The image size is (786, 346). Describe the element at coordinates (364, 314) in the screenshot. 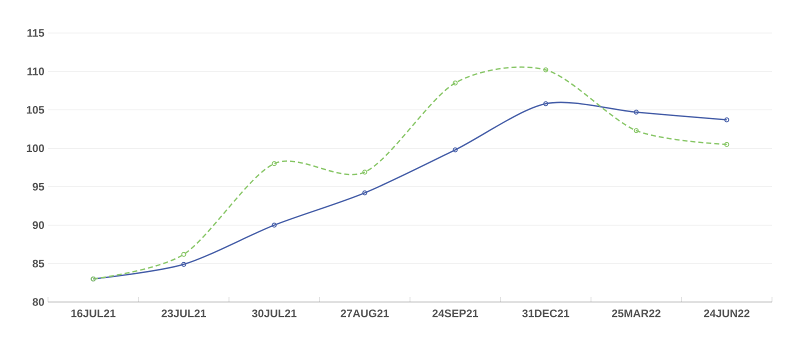

I see `x-tick-label: 27AUG21` at that location.